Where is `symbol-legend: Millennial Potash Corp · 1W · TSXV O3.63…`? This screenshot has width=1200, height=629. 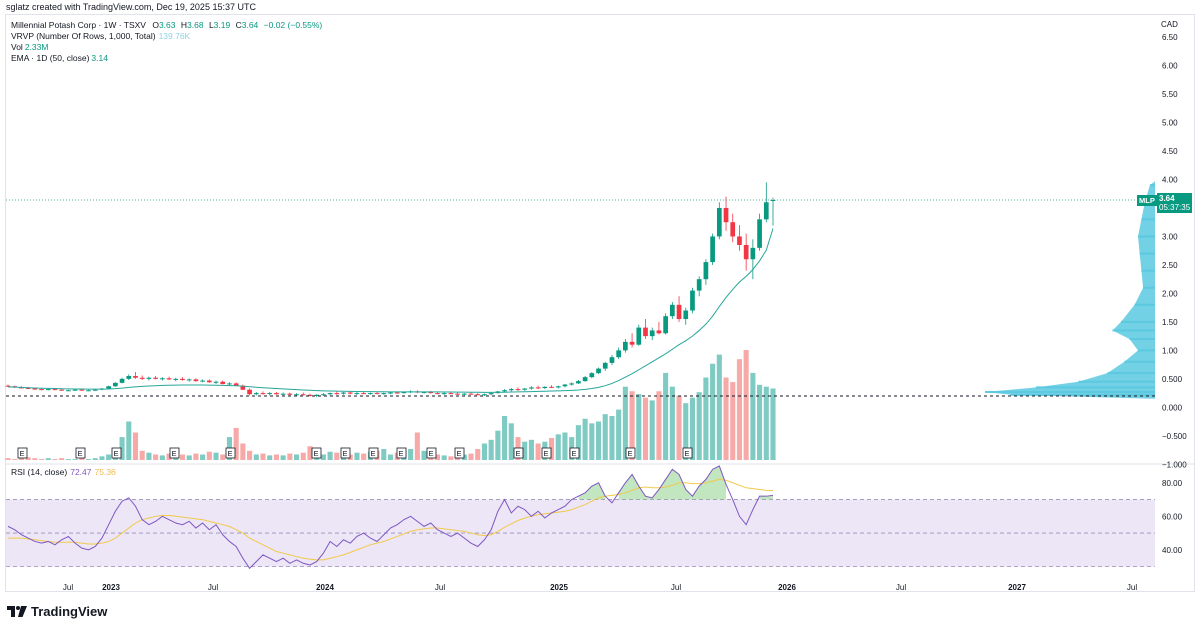
symbol-legend: Millennial Potash Corp · 1W · TSXV O3.63… is located at coordinates (166, 25).